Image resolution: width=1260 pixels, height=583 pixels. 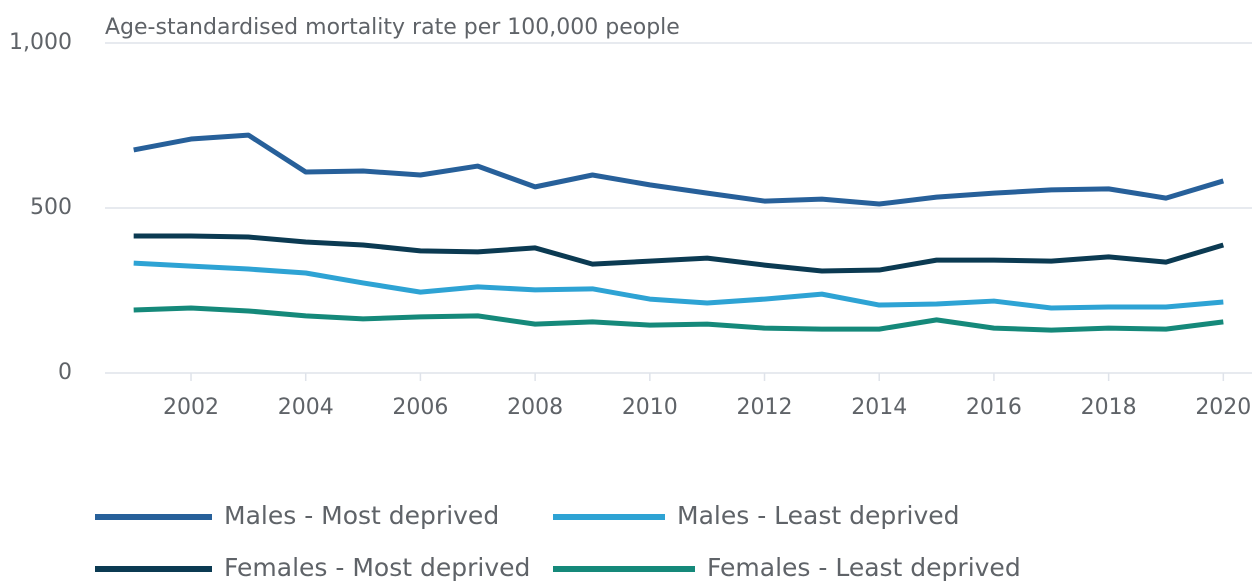 What do you see at coordinates (420, 407) in the screenshot?
I see `x-tick-label: 2006` at bounding box center [420, 407].